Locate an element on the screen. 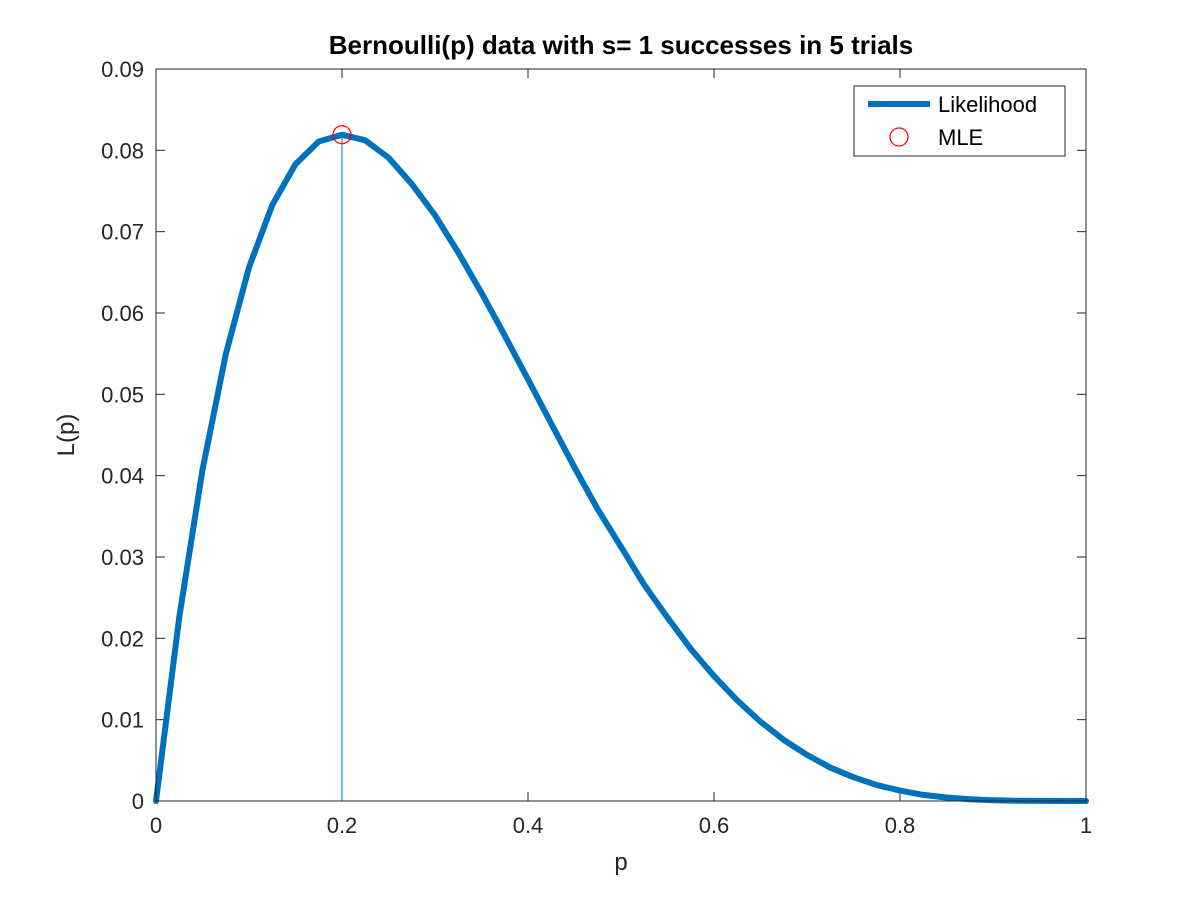 This screenshot has width=1200, height=900. legend-mle-label: MLE is located at coordinates (960, 137).